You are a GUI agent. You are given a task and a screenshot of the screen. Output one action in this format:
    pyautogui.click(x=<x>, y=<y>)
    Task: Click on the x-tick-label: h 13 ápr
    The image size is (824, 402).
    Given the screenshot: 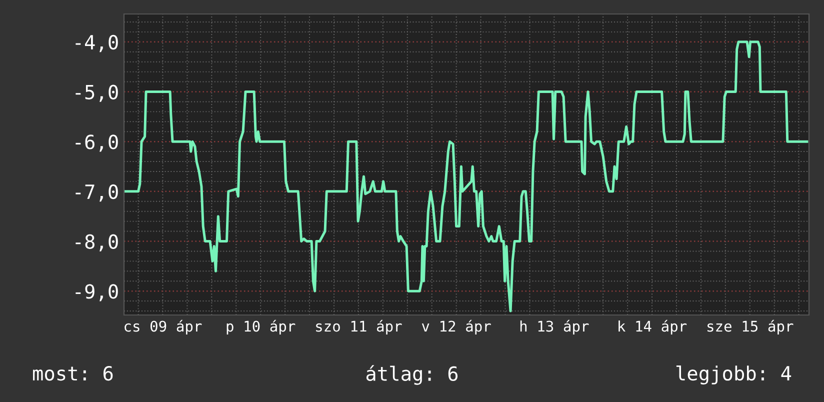 What is the action you would take?
    pyautogui.click(x=554, y=327)
    